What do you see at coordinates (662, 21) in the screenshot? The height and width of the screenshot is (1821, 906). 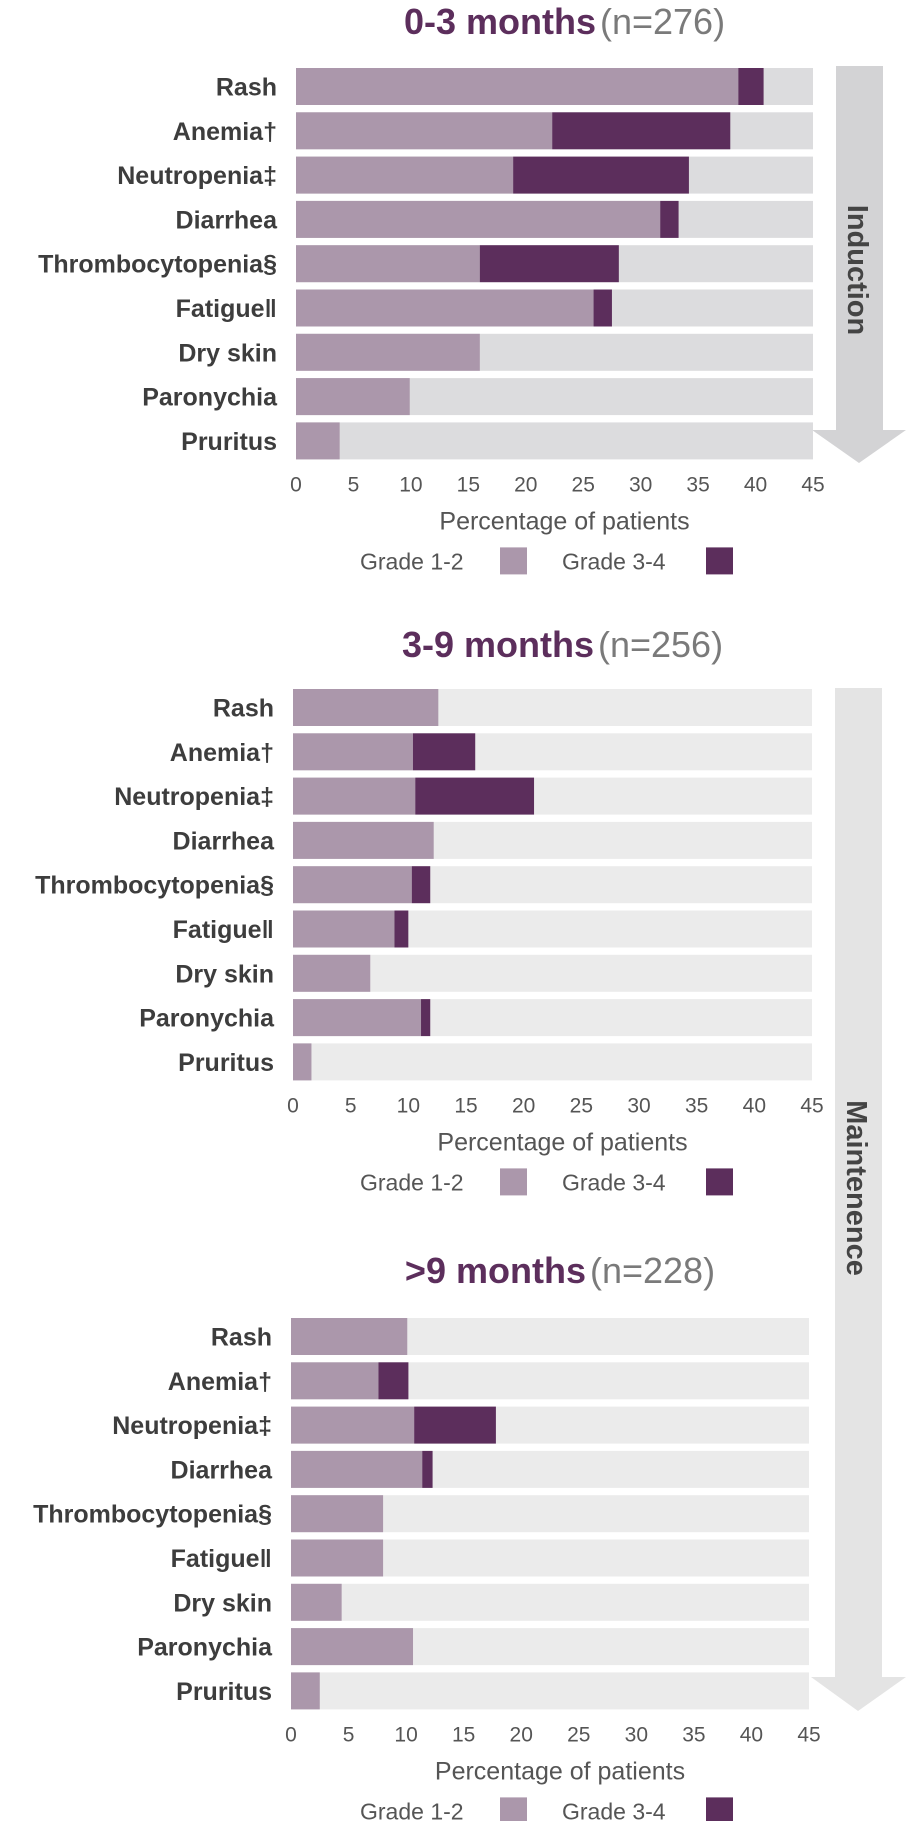 I see `chart-title-n: (n=276)` at bounding box center [662, 21].